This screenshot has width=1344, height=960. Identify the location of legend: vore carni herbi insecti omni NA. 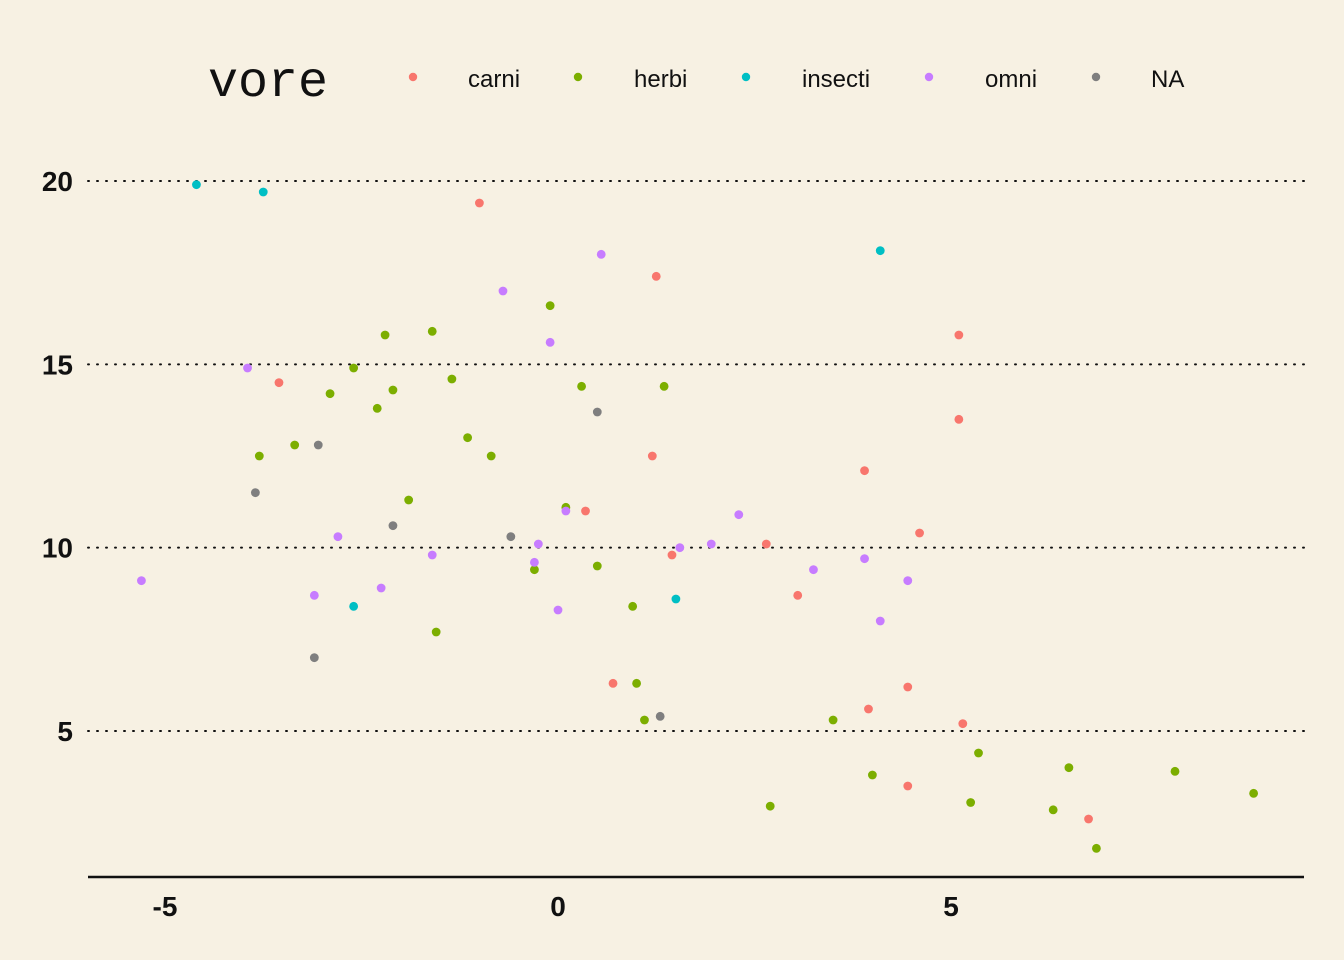
(696, 83).